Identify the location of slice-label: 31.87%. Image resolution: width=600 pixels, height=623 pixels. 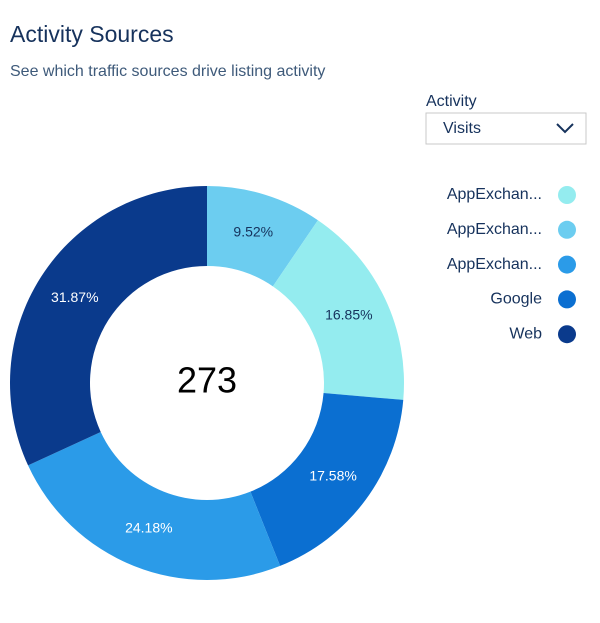
(74, 297).